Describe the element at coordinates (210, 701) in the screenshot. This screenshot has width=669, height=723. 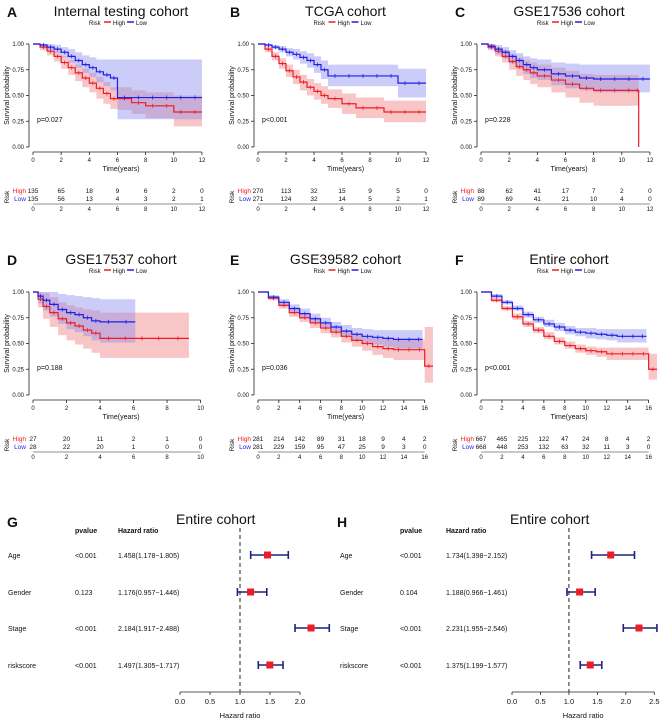
I see `x-tick-label: 0.5` at that location.